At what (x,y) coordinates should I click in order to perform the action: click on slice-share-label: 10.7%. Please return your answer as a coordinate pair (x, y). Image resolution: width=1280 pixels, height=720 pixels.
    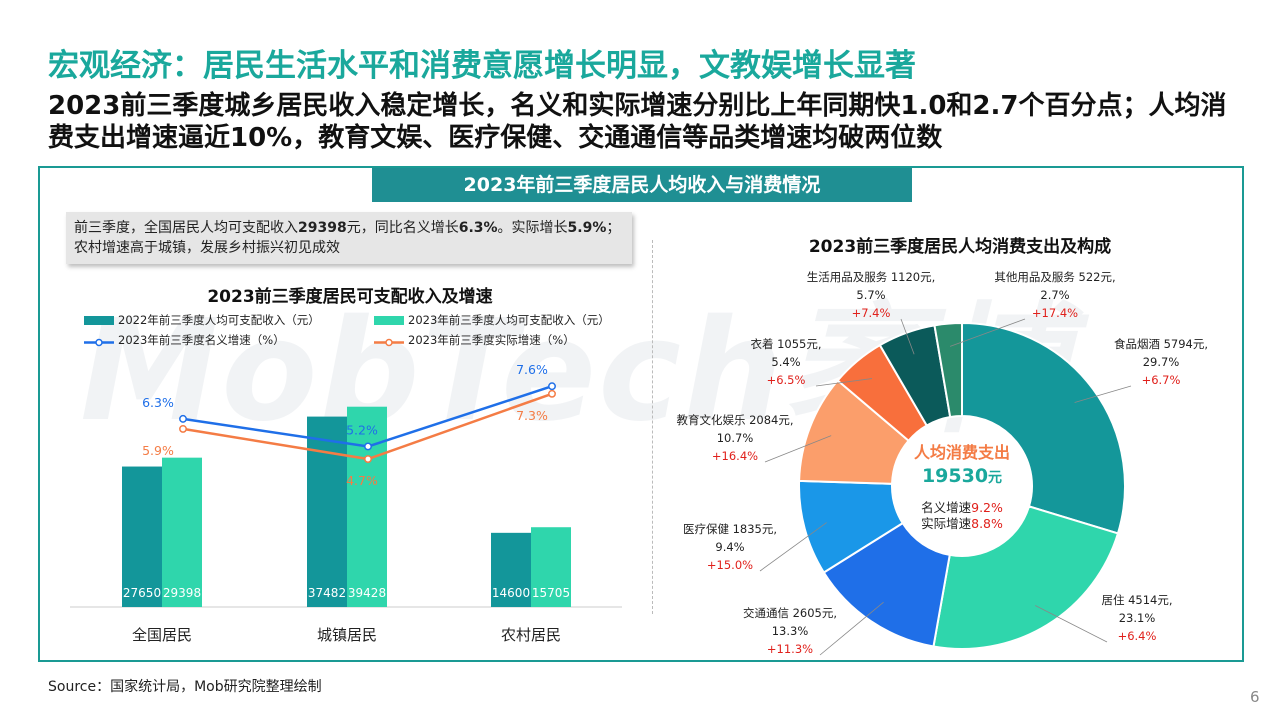
    Looking at the image, I should click on (735, 438).